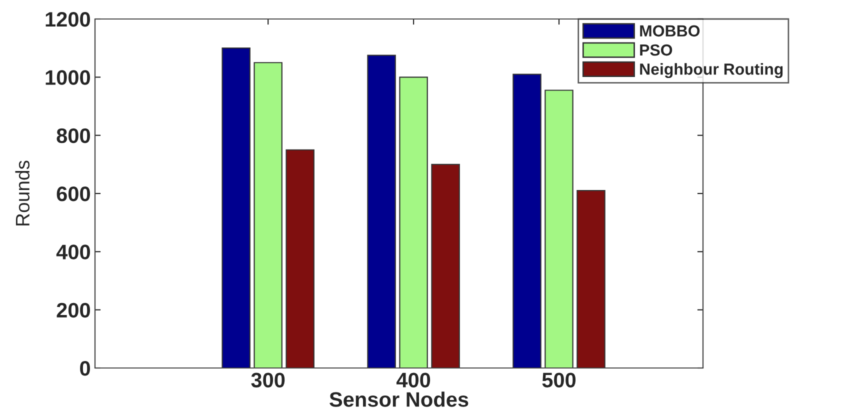  I want to click on x-tick-label: 400, so click(413, 380).